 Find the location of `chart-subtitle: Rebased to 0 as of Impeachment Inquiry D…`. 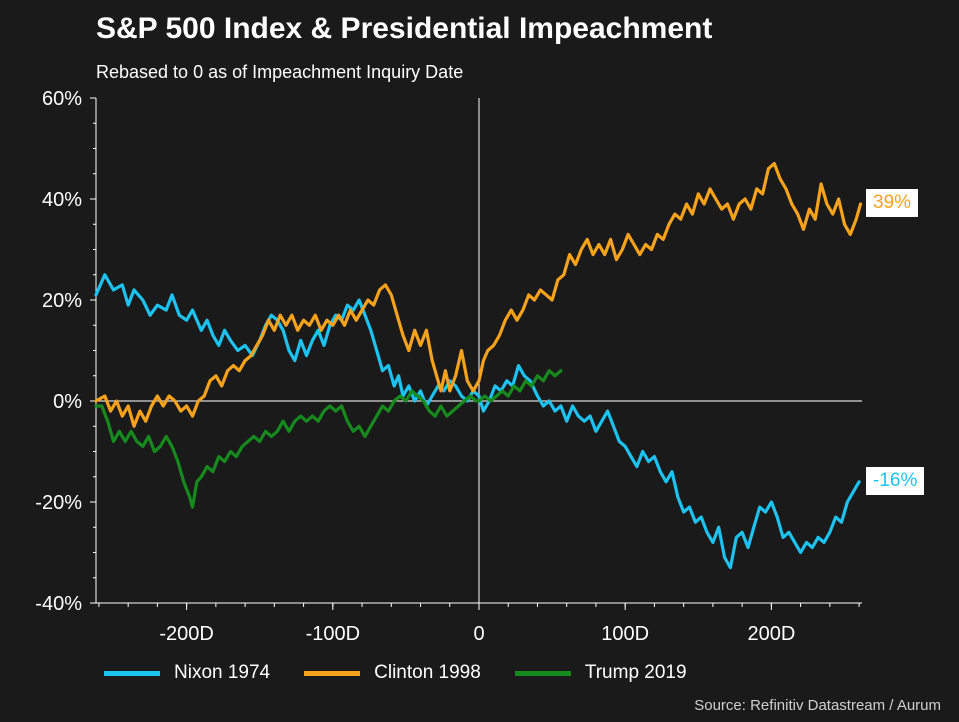

chart-subtitle: Rebased to 0 as of Impeachment Inquiry D… is located at coordinates (280, 72).